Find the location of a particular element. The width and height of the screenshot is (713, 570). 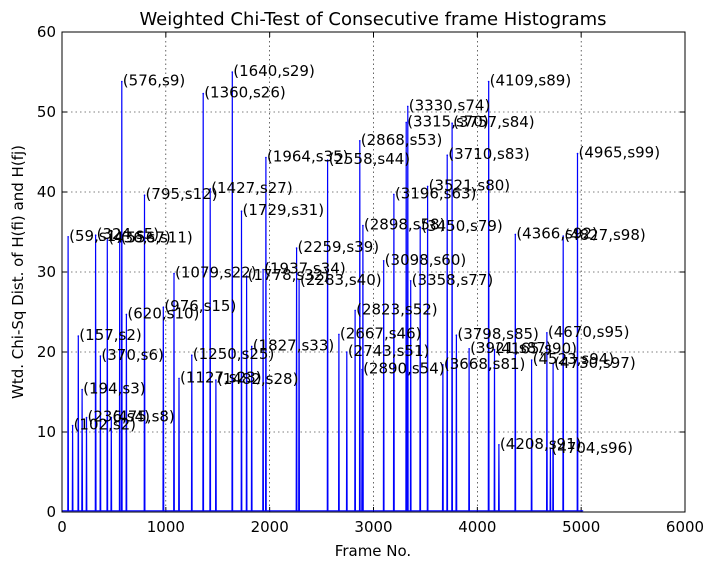

peak-label: (1250,s25) is located at coordinates (234, 354).